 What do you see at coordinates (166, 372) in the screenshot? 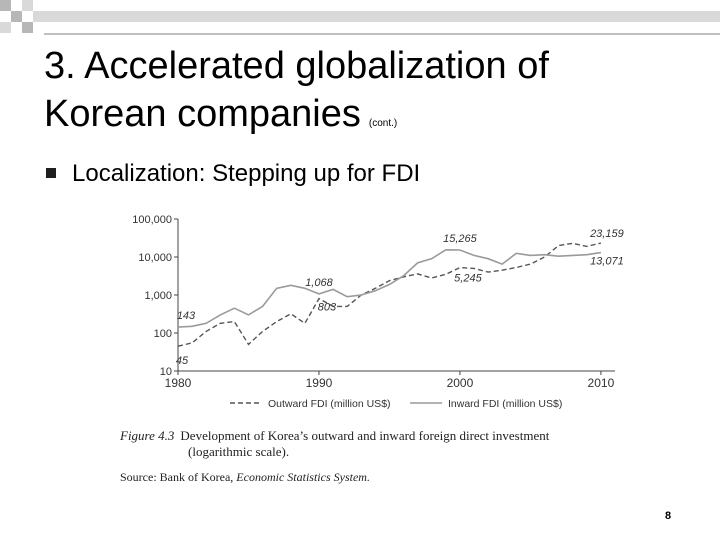
I see `y-tick-label-4: 10` at bounding box center [166, 372].